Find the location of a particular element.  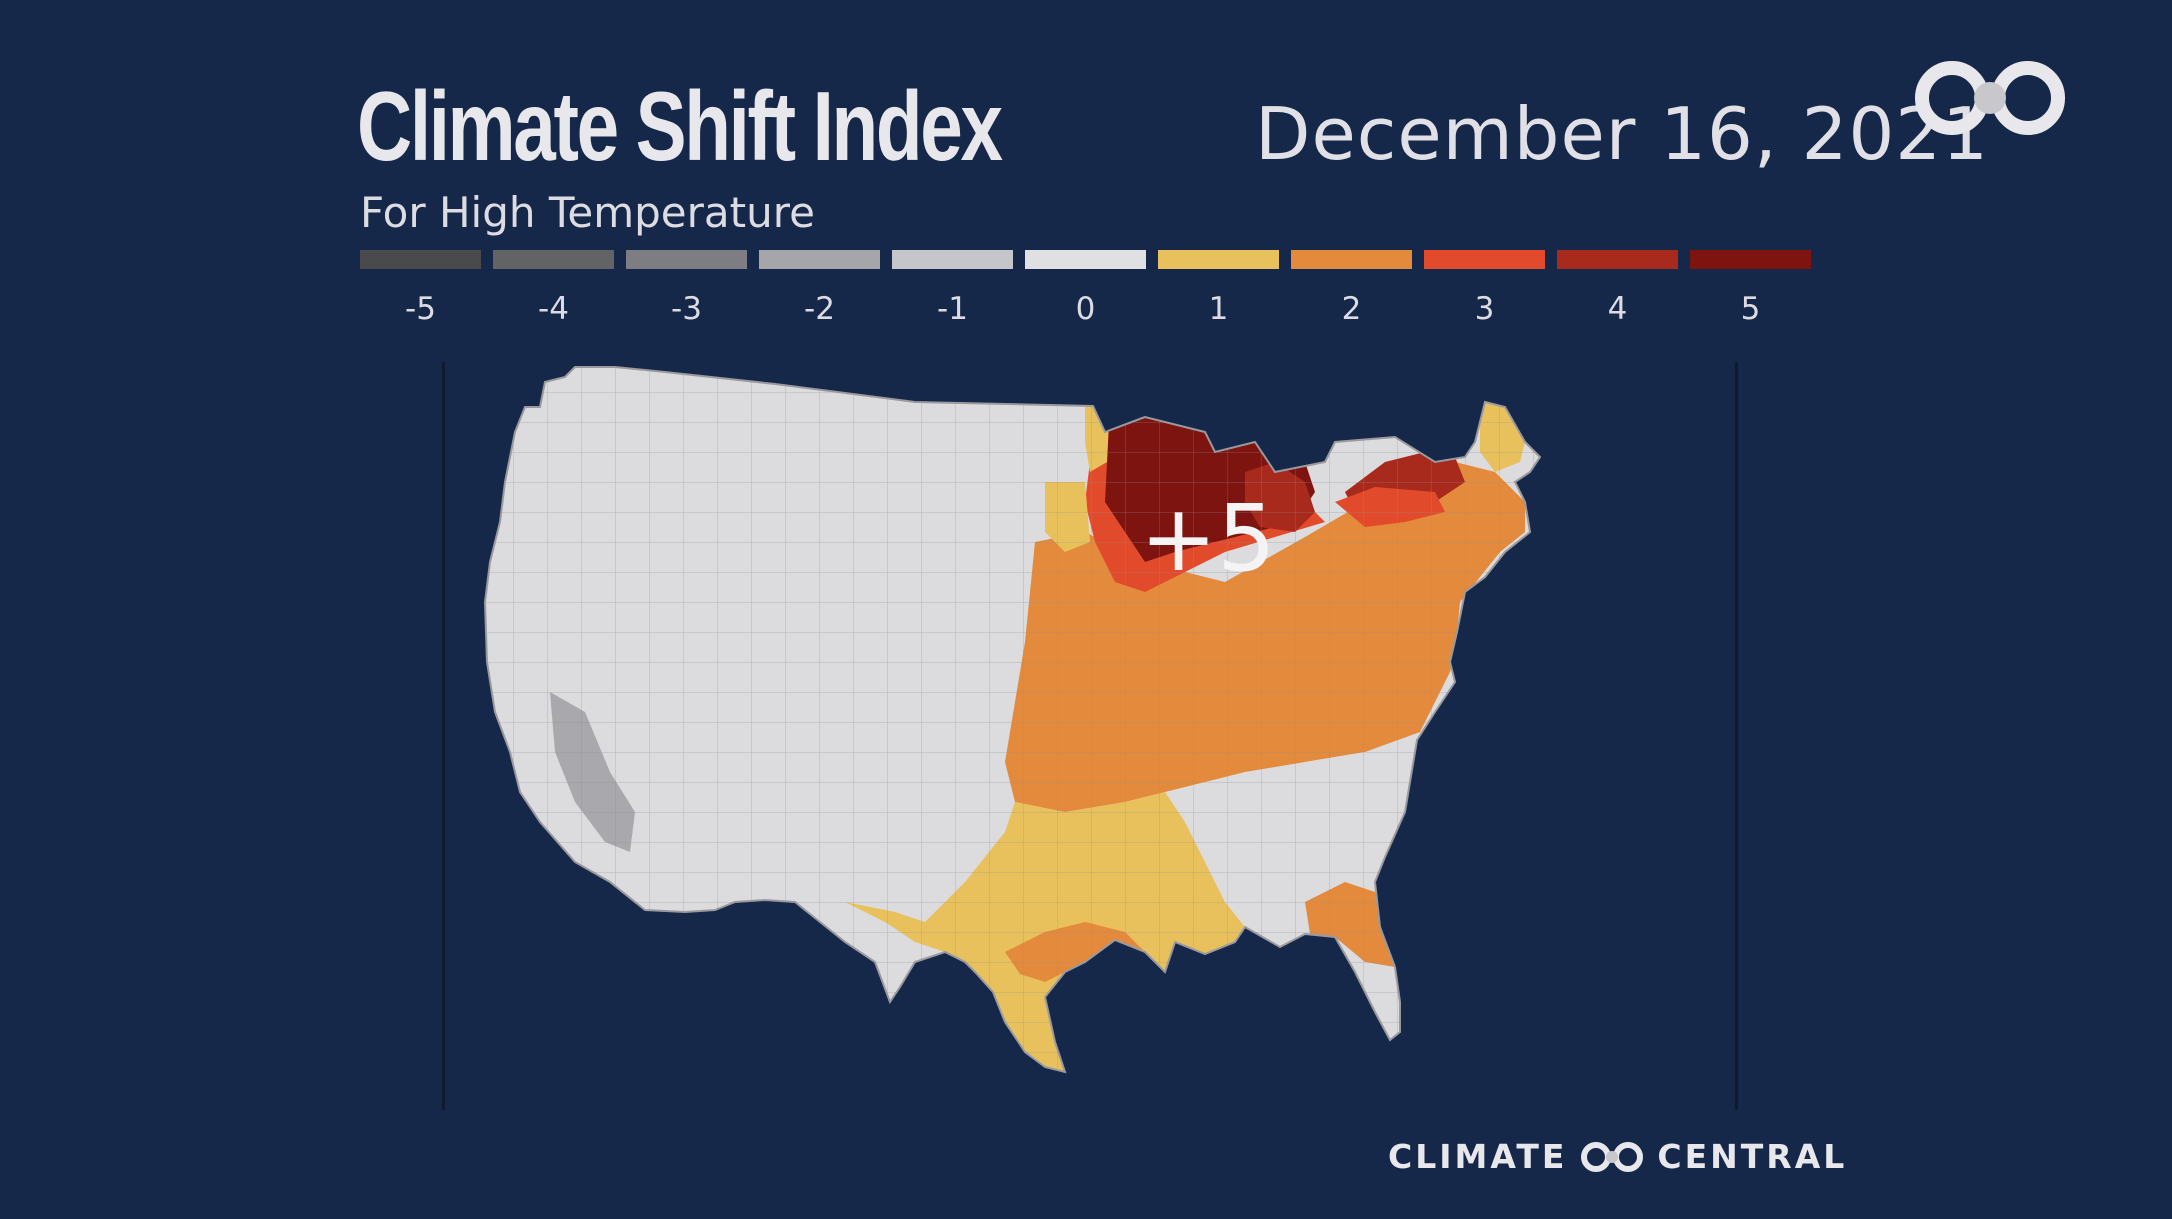

legend-label: -4 is located at coordinates (553, 309).